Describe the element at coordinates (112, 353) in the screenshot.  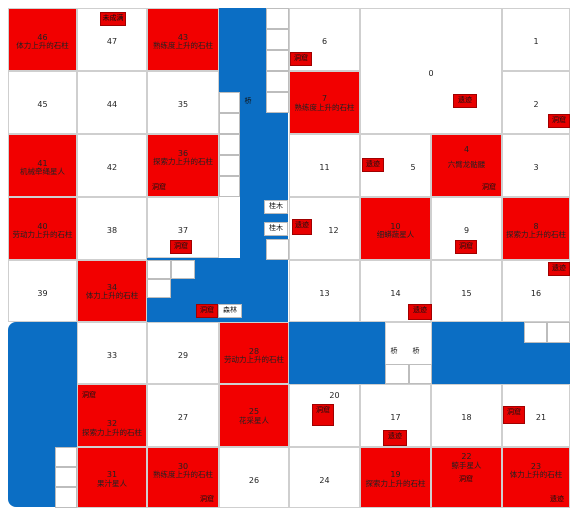
I see `tile-33: 33` at that location.